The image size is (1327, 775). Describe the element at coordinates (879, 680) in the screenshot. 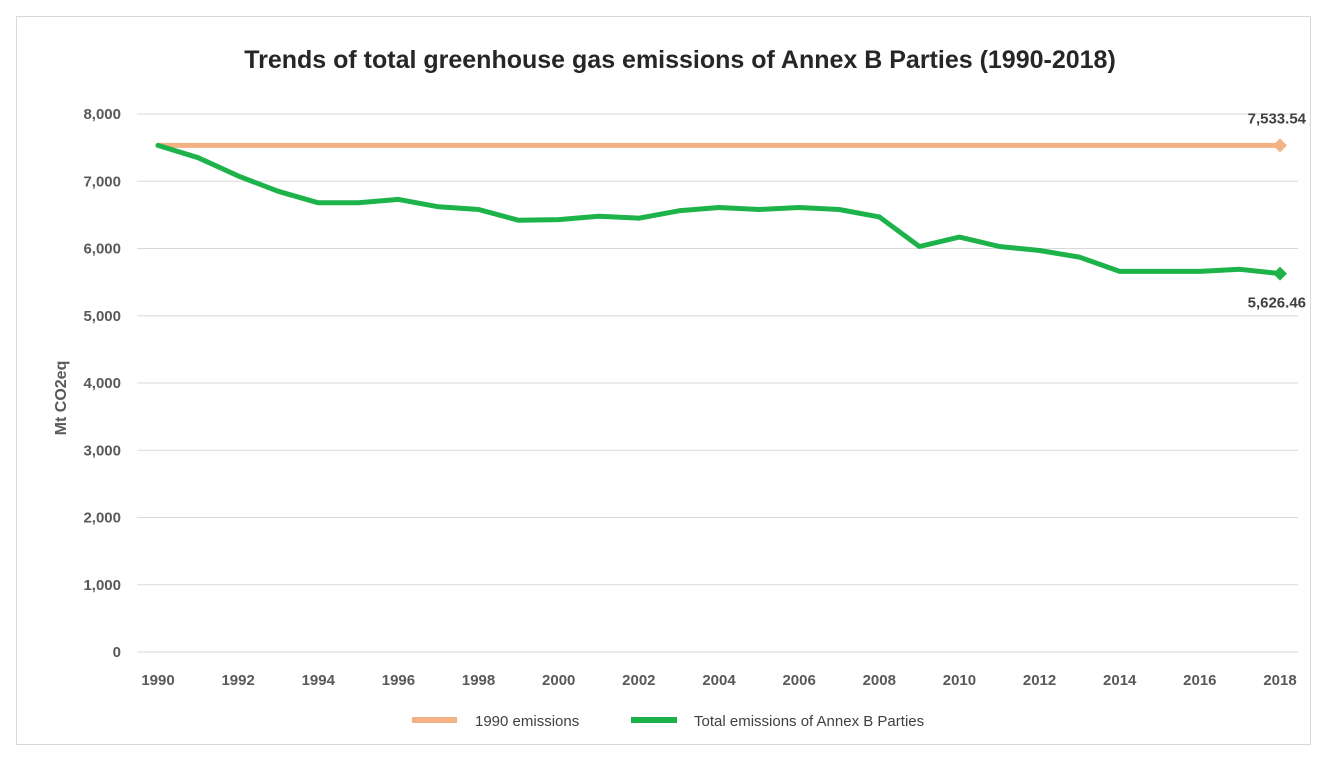

I see `x-tick-label: 2008` at that location.